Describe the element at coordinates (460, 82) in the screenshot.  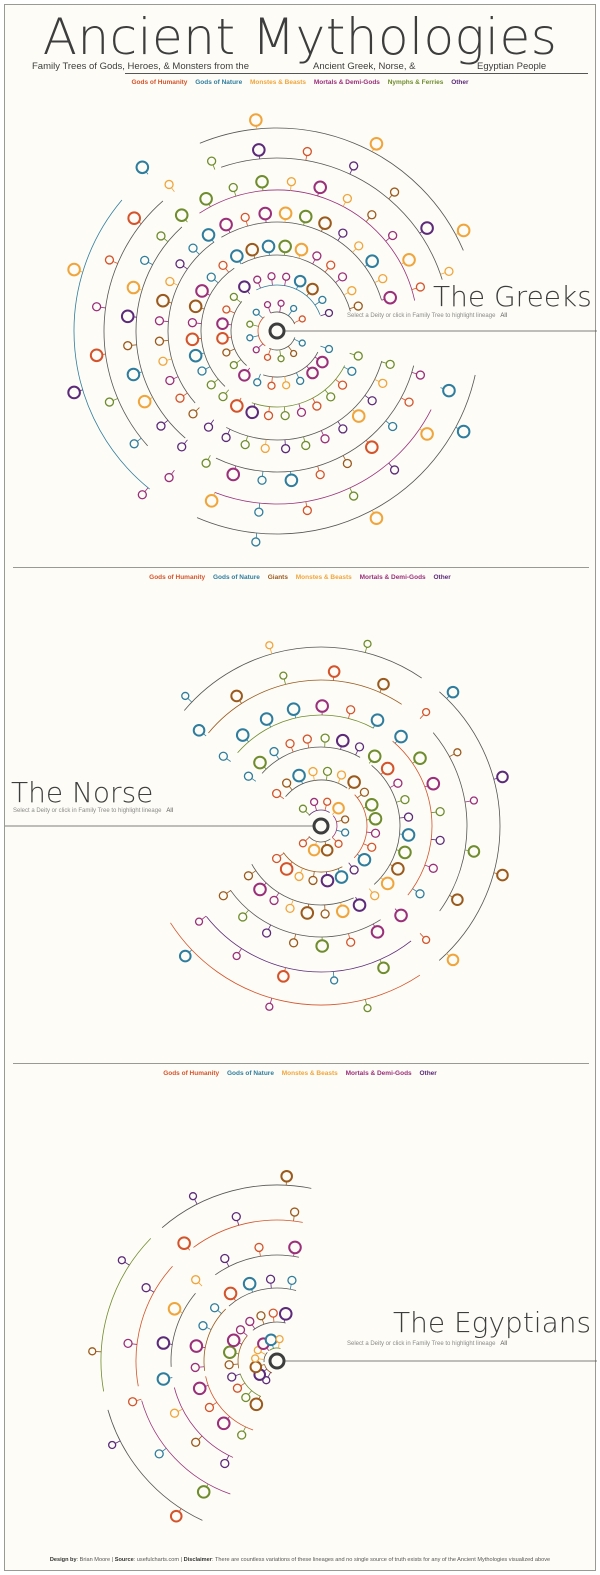
I see `legend-other: Other` at that location.